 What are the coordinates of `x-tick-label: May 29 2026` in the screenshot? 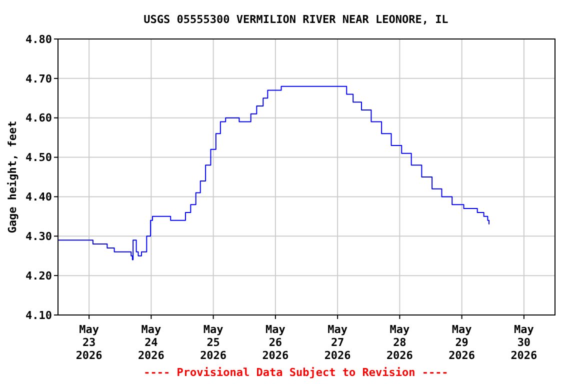 It's located at (462, 342).